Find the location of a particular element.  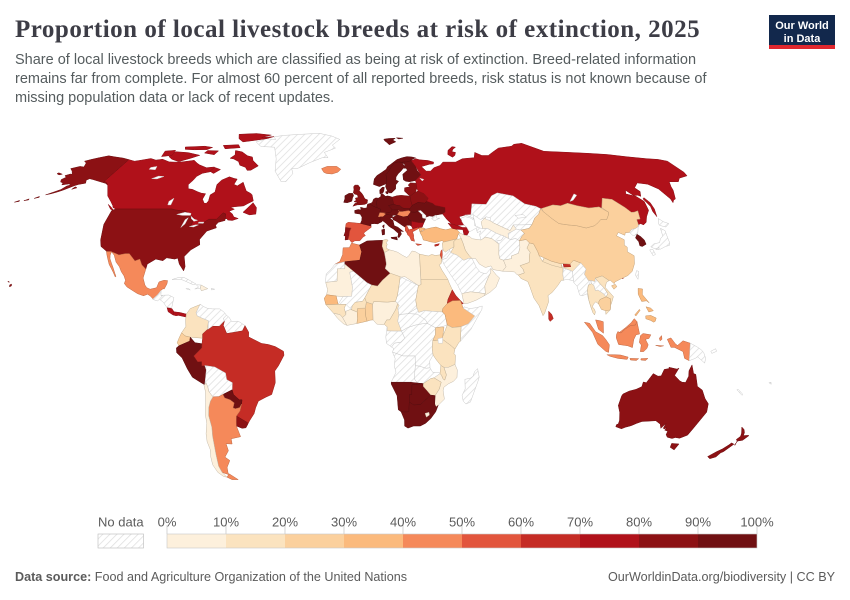

svg-text: 50% is located at coordinates (462, 522).